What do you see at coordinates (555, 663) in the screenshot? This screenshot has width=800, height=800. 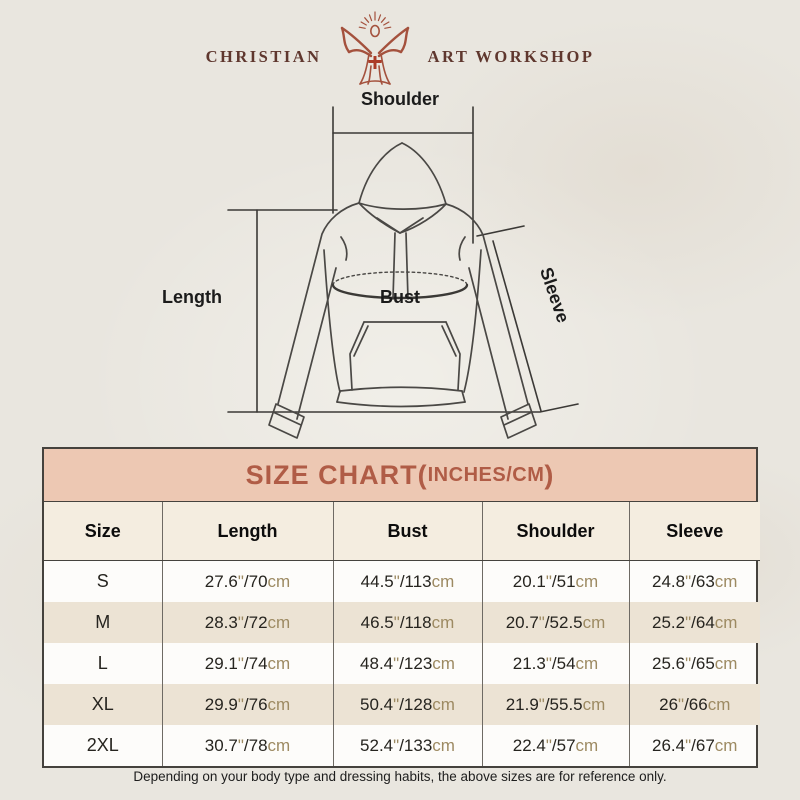 I see `measurement-value: 21.3"/54cm` at bounding box center [555, 663].